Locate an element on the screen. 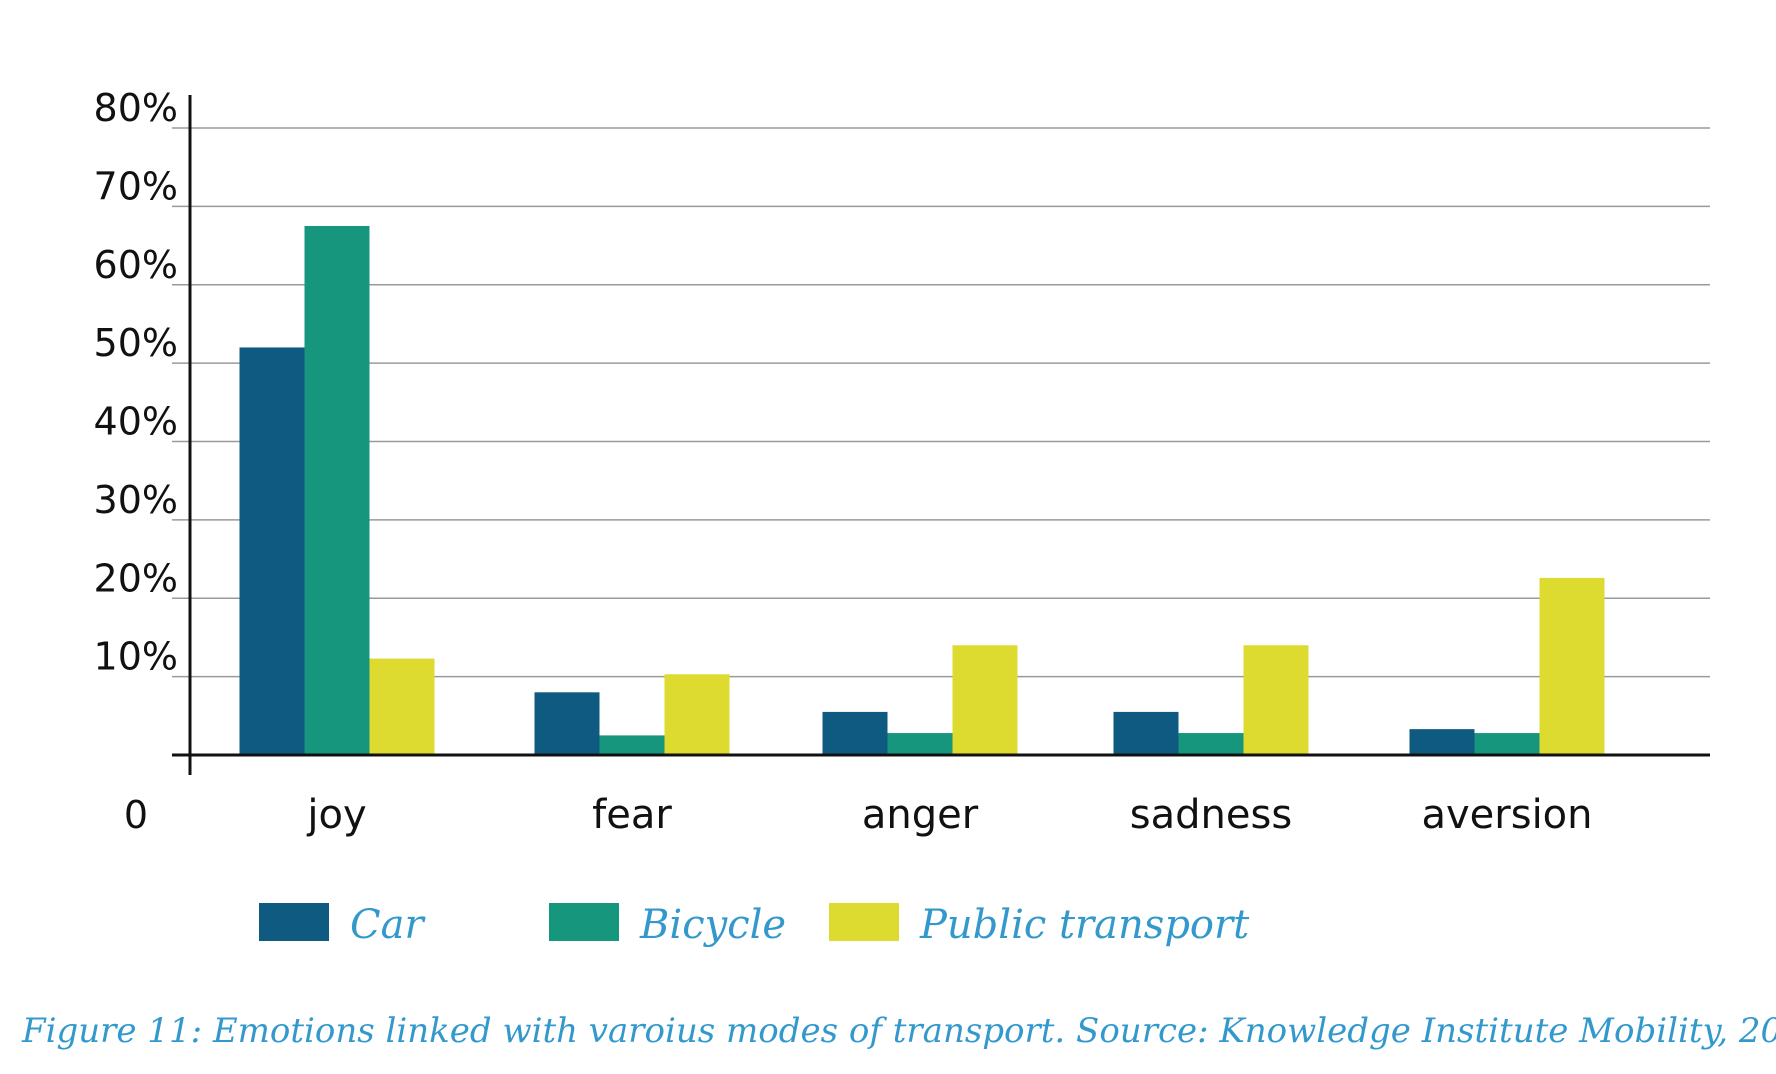  y-tick-label: 10% is located at coordinates (136, 657).